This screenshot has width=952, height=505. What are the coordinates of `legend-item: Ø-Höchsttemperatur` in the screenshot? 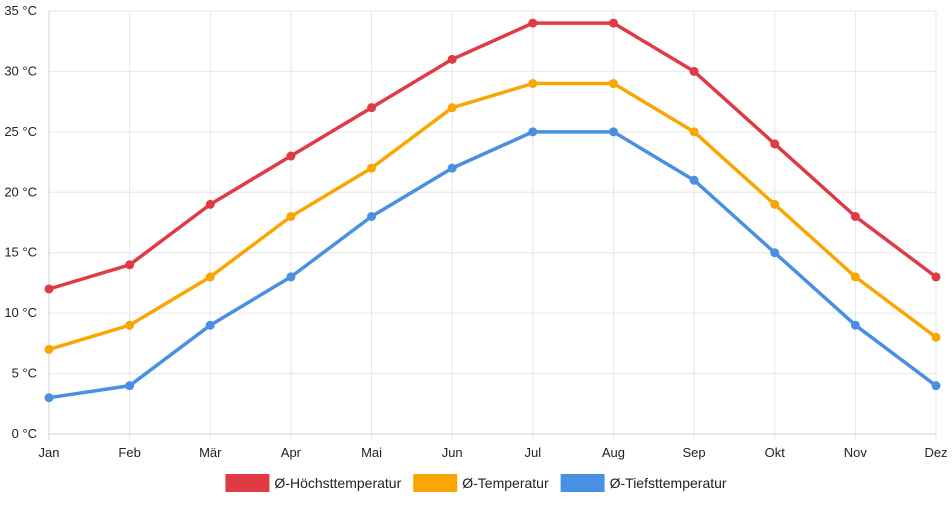 It's located at (313, 483).